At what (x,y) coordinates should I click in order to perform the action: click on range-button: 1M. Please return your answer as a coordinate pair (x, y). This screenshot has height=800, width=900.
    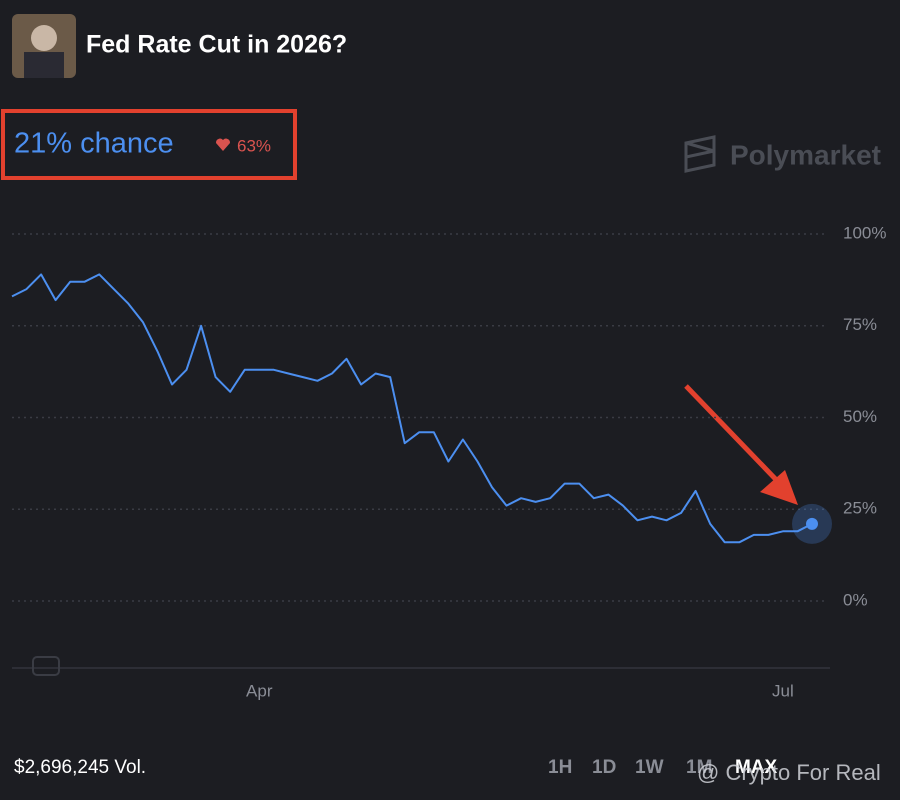
    Looking at the image, I should click on (699, 767).